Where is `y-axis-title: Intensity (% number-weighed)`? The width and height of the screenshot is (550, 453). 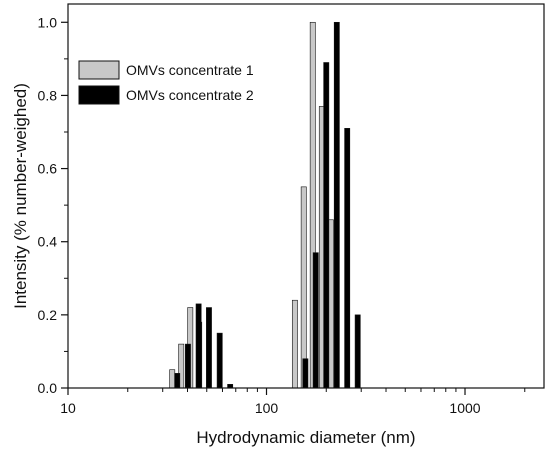 y-axis-title: Intensity (% number-weighed) is located at coordinates (20, 196).